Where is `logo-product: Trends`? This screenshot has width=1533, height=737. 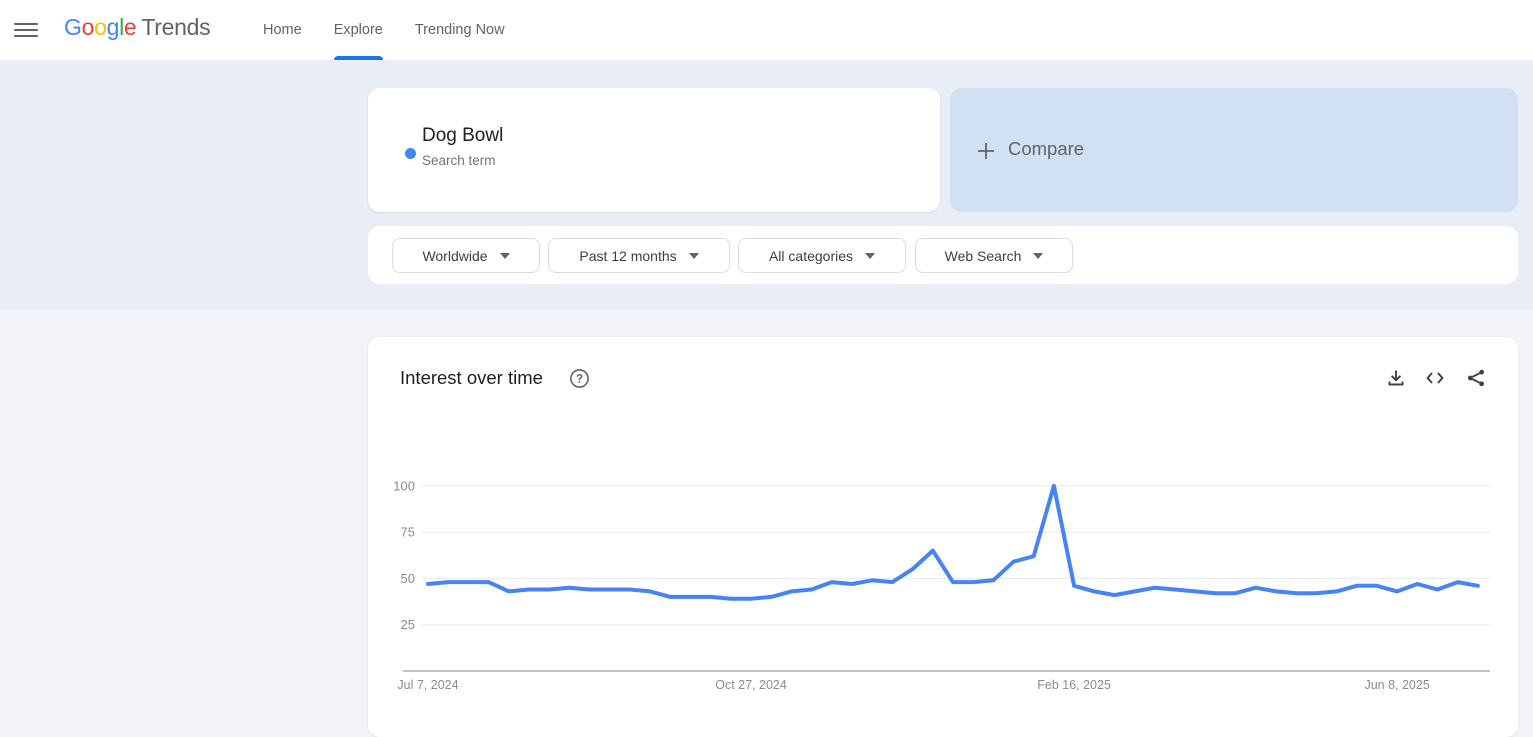
logo-product: Trends is located at coordinates (176, 27).